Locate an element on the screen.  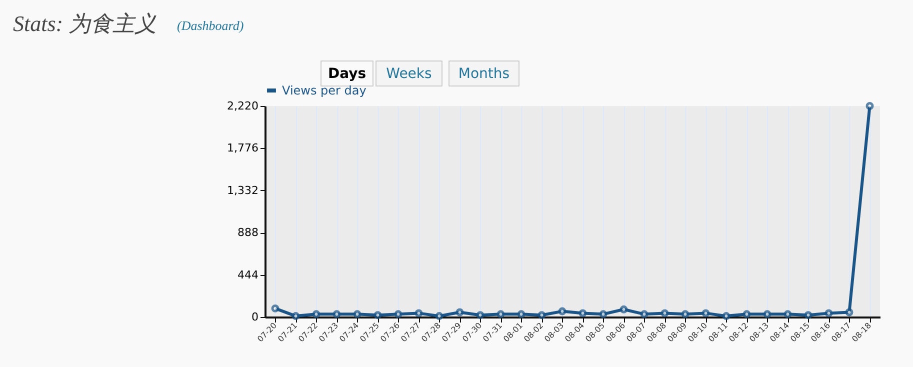
y-tick-label: 444 is located at coordinates (248, 275).